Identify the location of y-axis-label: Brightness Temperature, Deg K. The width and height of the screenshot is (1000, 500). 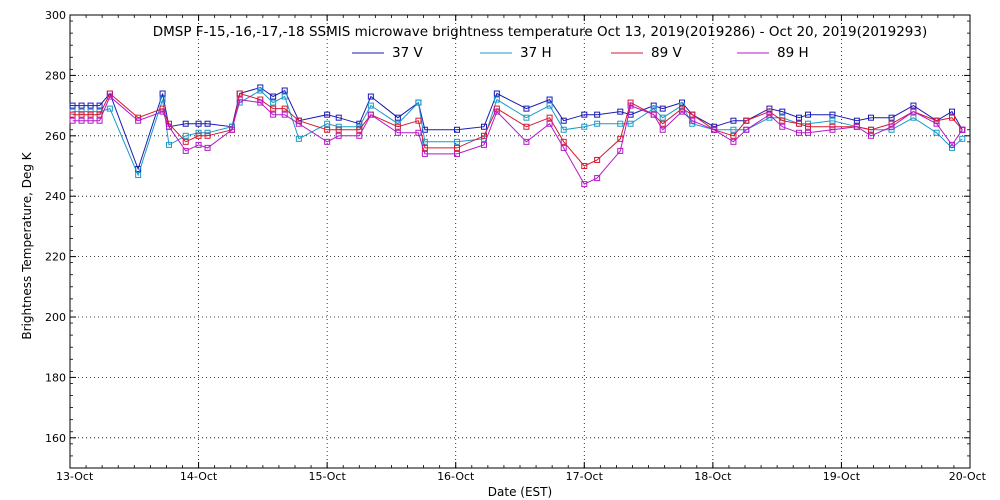
(27, 245).